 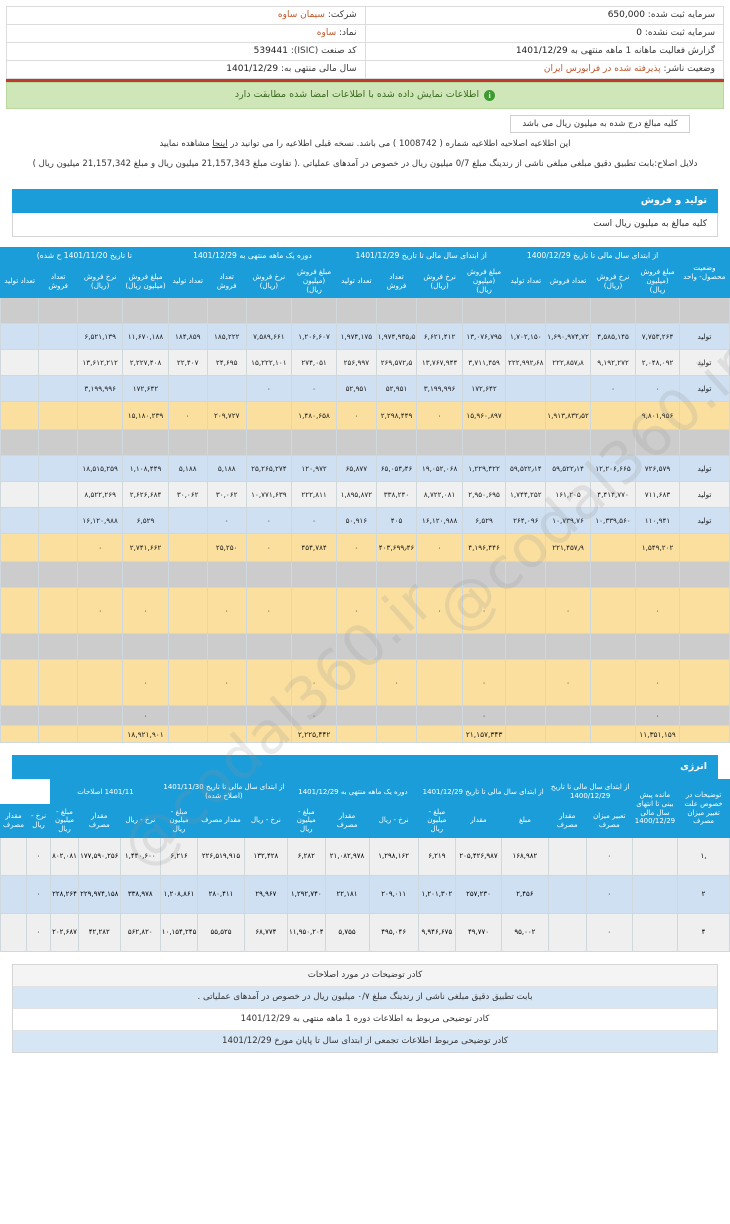 I want to click on cell-value: ۴۵۴,۷۸۴, so click(x=314, y=548).